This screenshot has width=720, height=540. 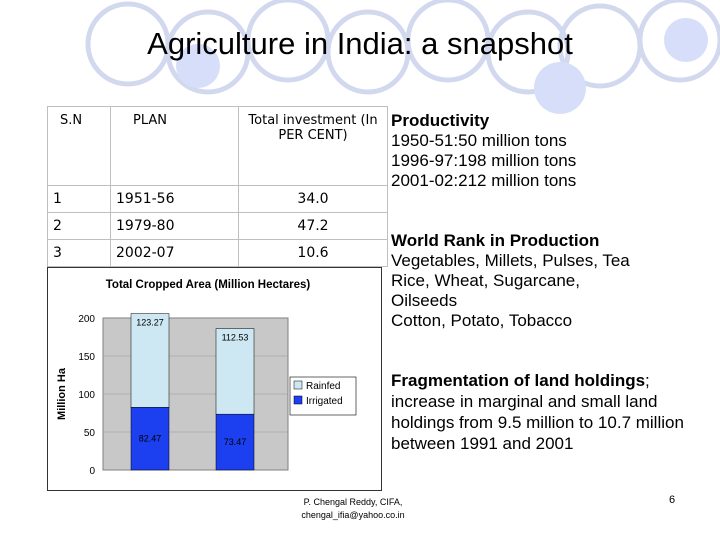 I want to click on y-tick-label: 100, so click(x=86, y=395).